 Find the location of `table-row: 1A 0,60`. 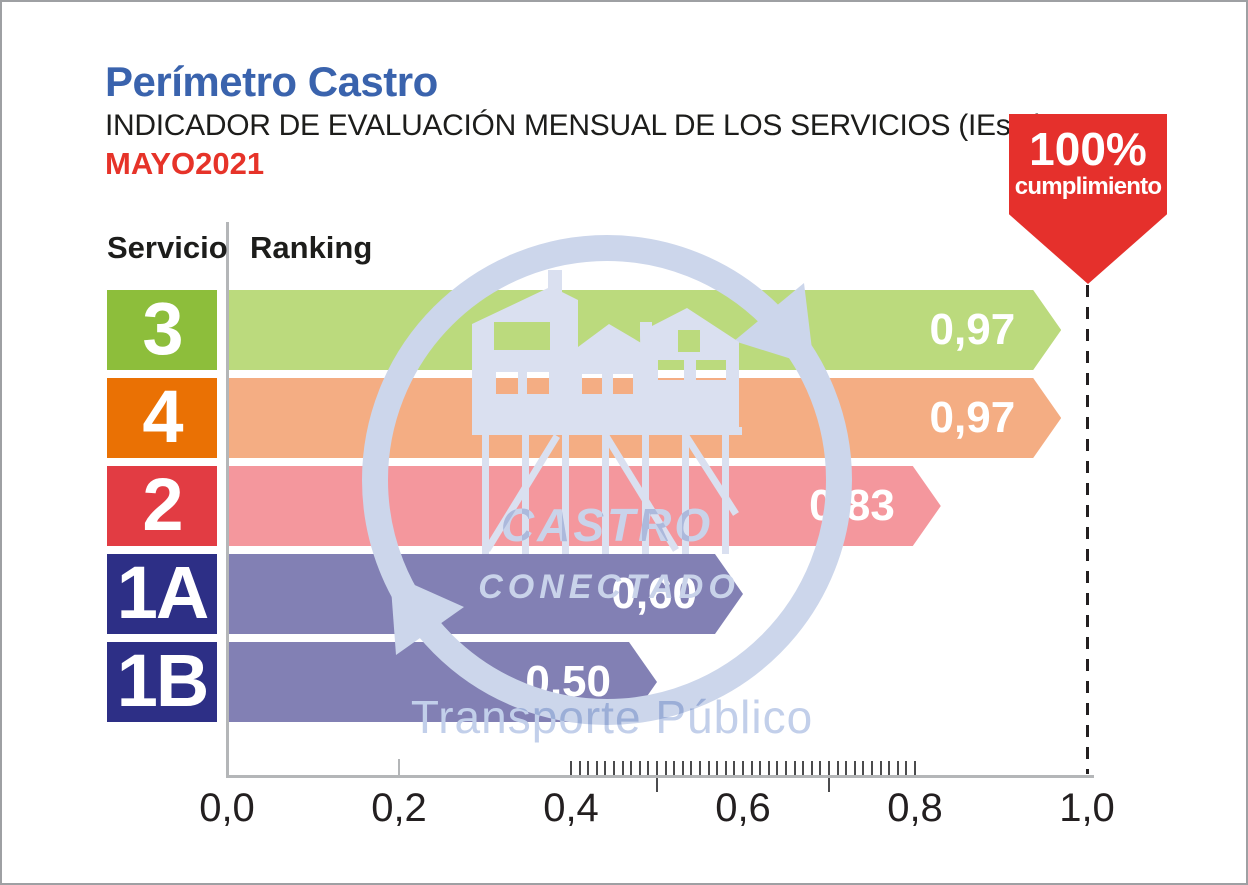

table-row: 1A 0,60 is located at coordinates (625, 594).